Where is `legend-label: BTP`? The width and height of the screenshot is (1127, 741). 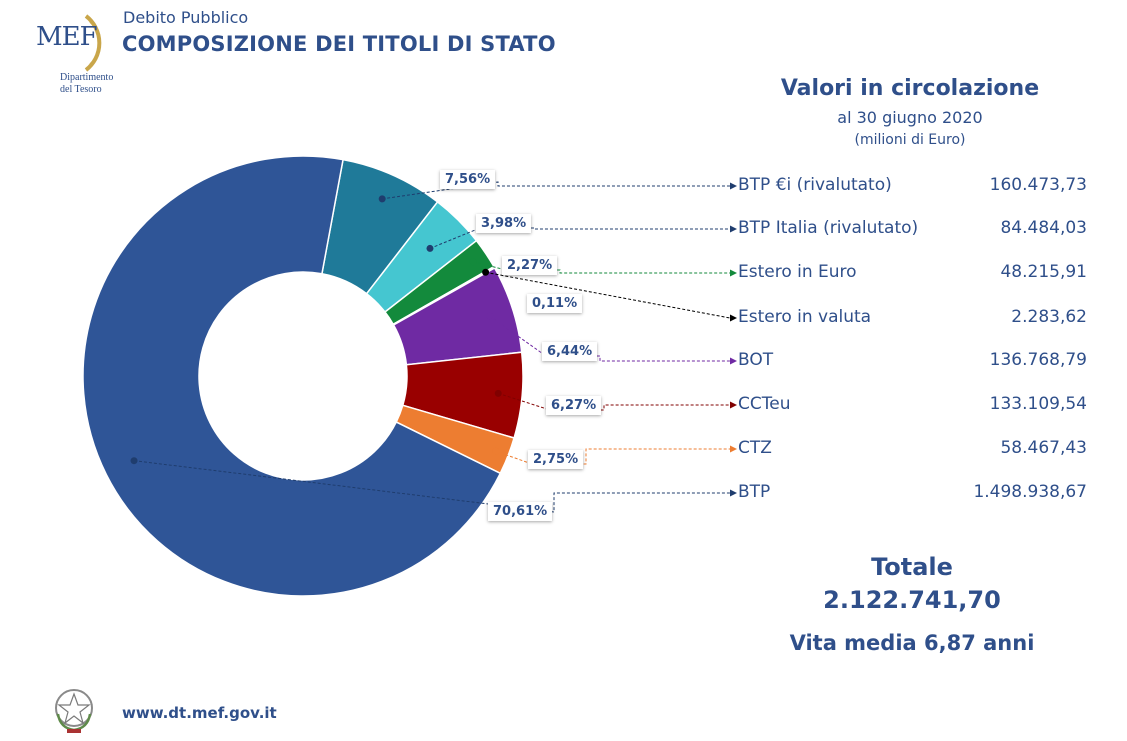 legend-label: BTP is located at coordinates (754, 492).